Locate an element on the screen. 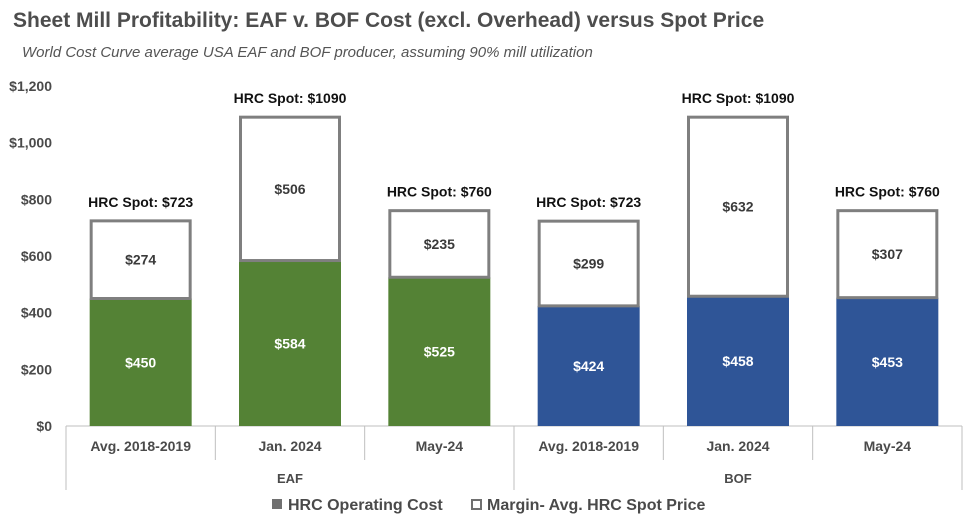  margin-data-label: $506 is located at coordinates (289, 189).